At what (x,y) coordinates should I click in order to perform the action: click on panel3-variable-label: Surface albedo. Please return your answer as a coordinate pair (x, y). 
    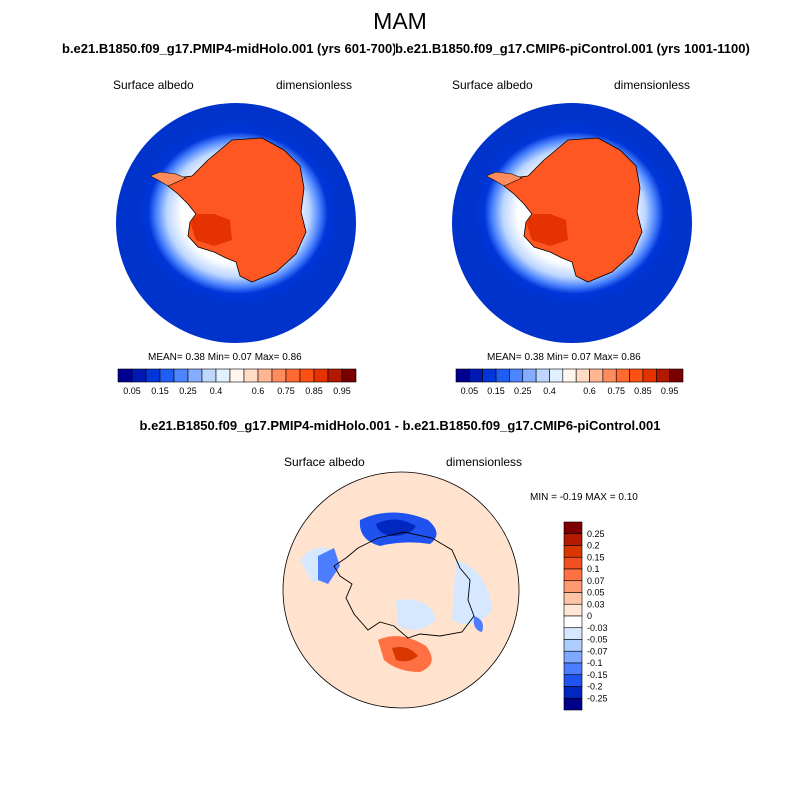
    Looking at the image, I should click on (324, 462).